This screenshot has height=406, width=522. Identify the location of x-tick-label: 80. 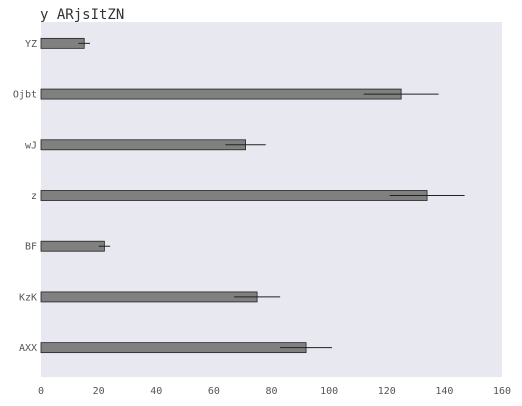
(271, 391).